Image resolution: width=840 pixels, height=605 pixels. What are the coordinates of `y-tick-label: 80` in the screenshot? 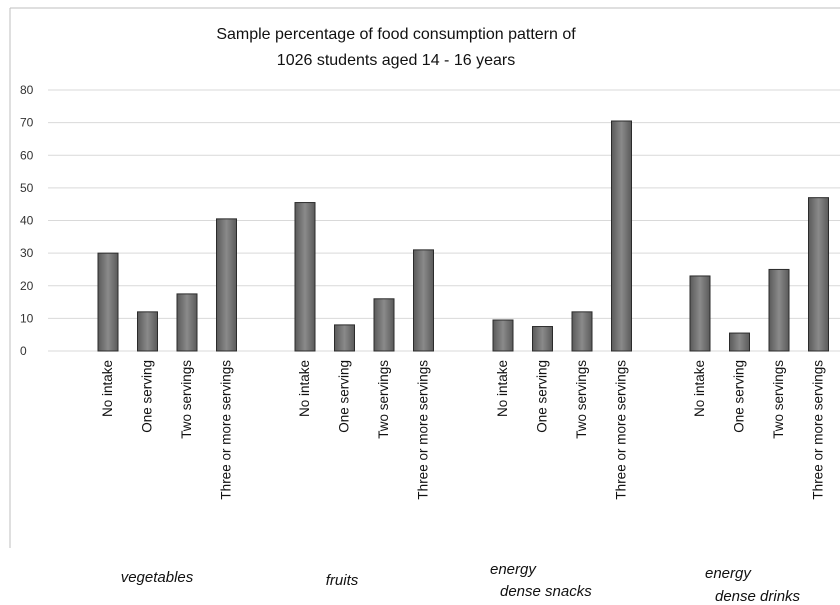 It's located at (27, 90).